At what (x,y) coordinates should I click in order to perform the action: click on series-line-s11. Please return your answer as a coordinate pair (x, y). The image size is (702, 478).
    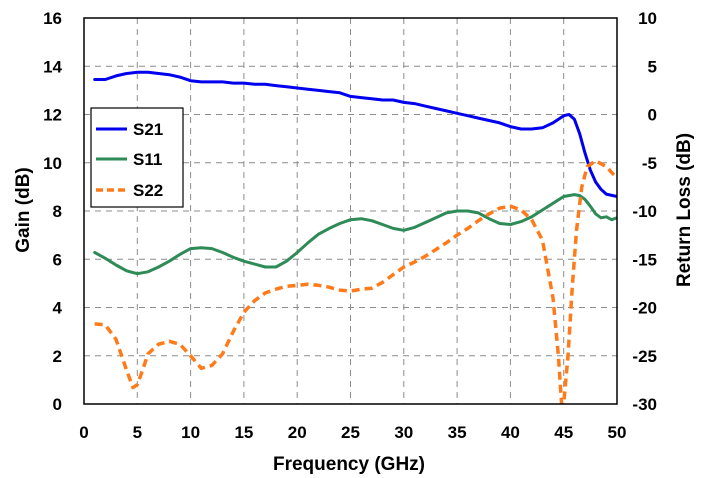
    Looking at the image, I should click on (355, 234).